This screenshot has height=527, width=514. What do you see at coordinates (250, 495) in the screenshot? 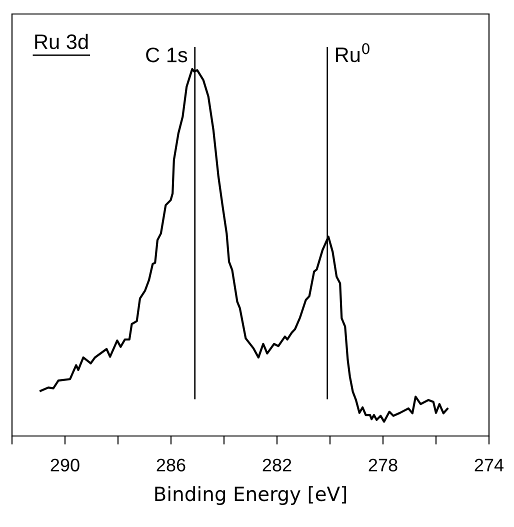
I see `x-axis-title: Binding Energy [eV]` at bounding box center [250, 495].